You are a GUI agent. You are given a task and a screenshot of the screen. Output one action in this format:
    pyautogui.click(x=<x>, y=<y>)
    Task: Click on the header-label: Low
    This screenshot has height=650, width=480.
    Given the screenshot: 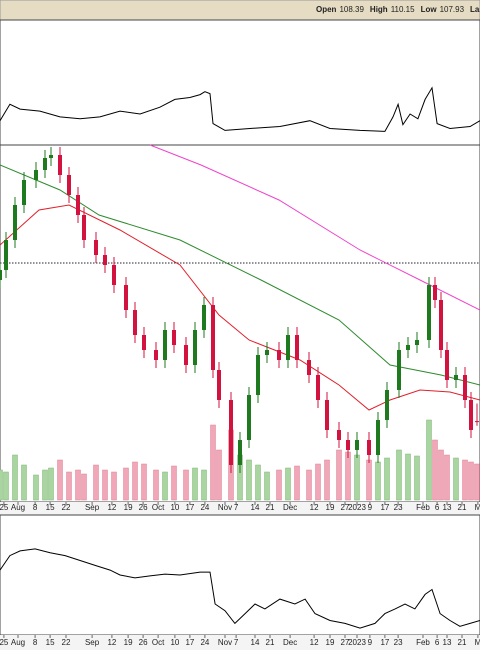 What is the action you would take?
    pyautogui.click(x=429, y=9)
    